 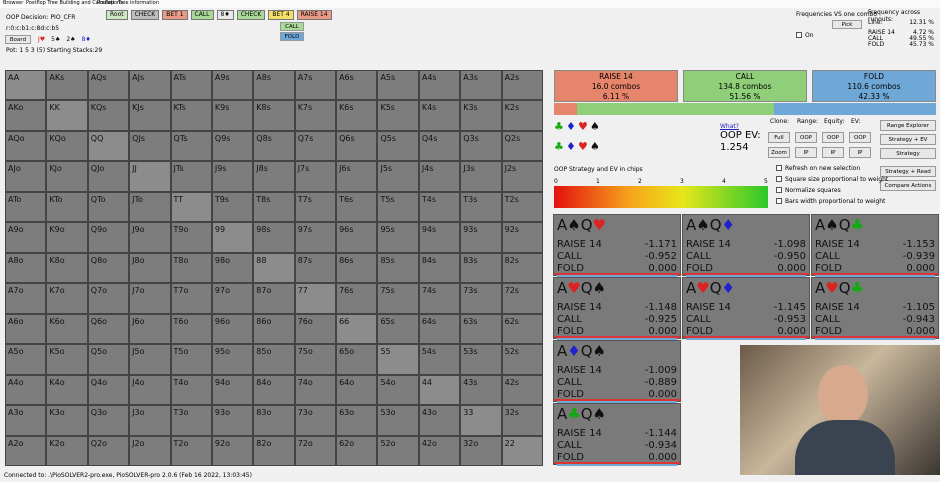 What do you see at coordinates (522, 268) in the screenshot?
I see `hand-cell: 82s` at bounding box center [522, 268].